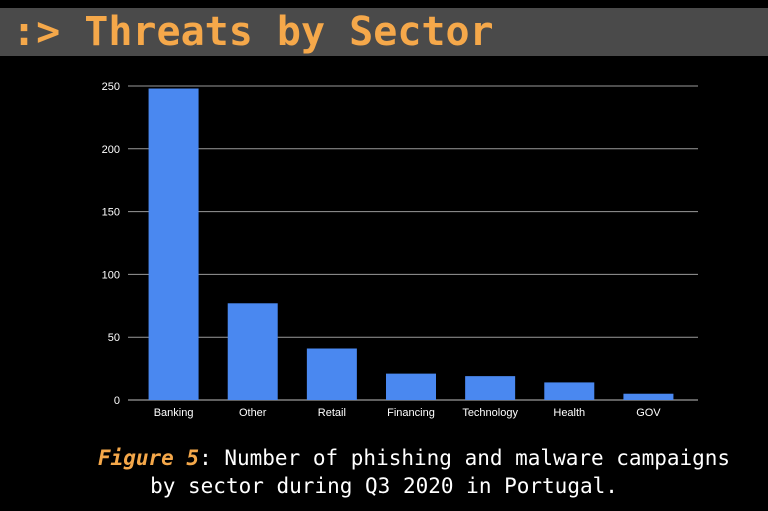 The width and height of the screenshot is (768, 511). I want to click on page-title: :> Threats by Sector, so click(253, 32).